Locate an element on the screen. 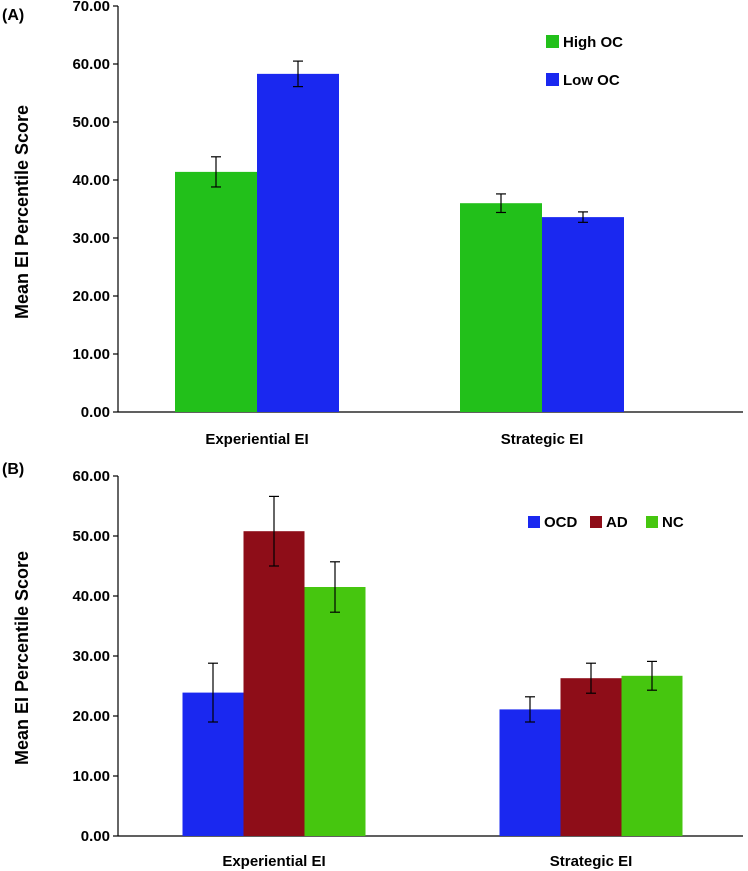  panel-a-y-tick-label: 40.00 is located at coordinates (91, 180).